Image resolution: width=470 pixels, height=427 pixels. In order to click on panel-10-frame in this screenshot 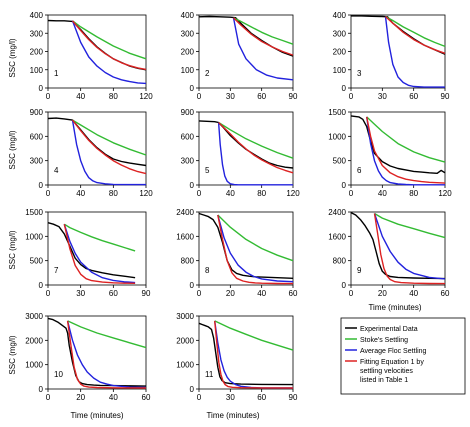, I will do `click(97, 352)`.